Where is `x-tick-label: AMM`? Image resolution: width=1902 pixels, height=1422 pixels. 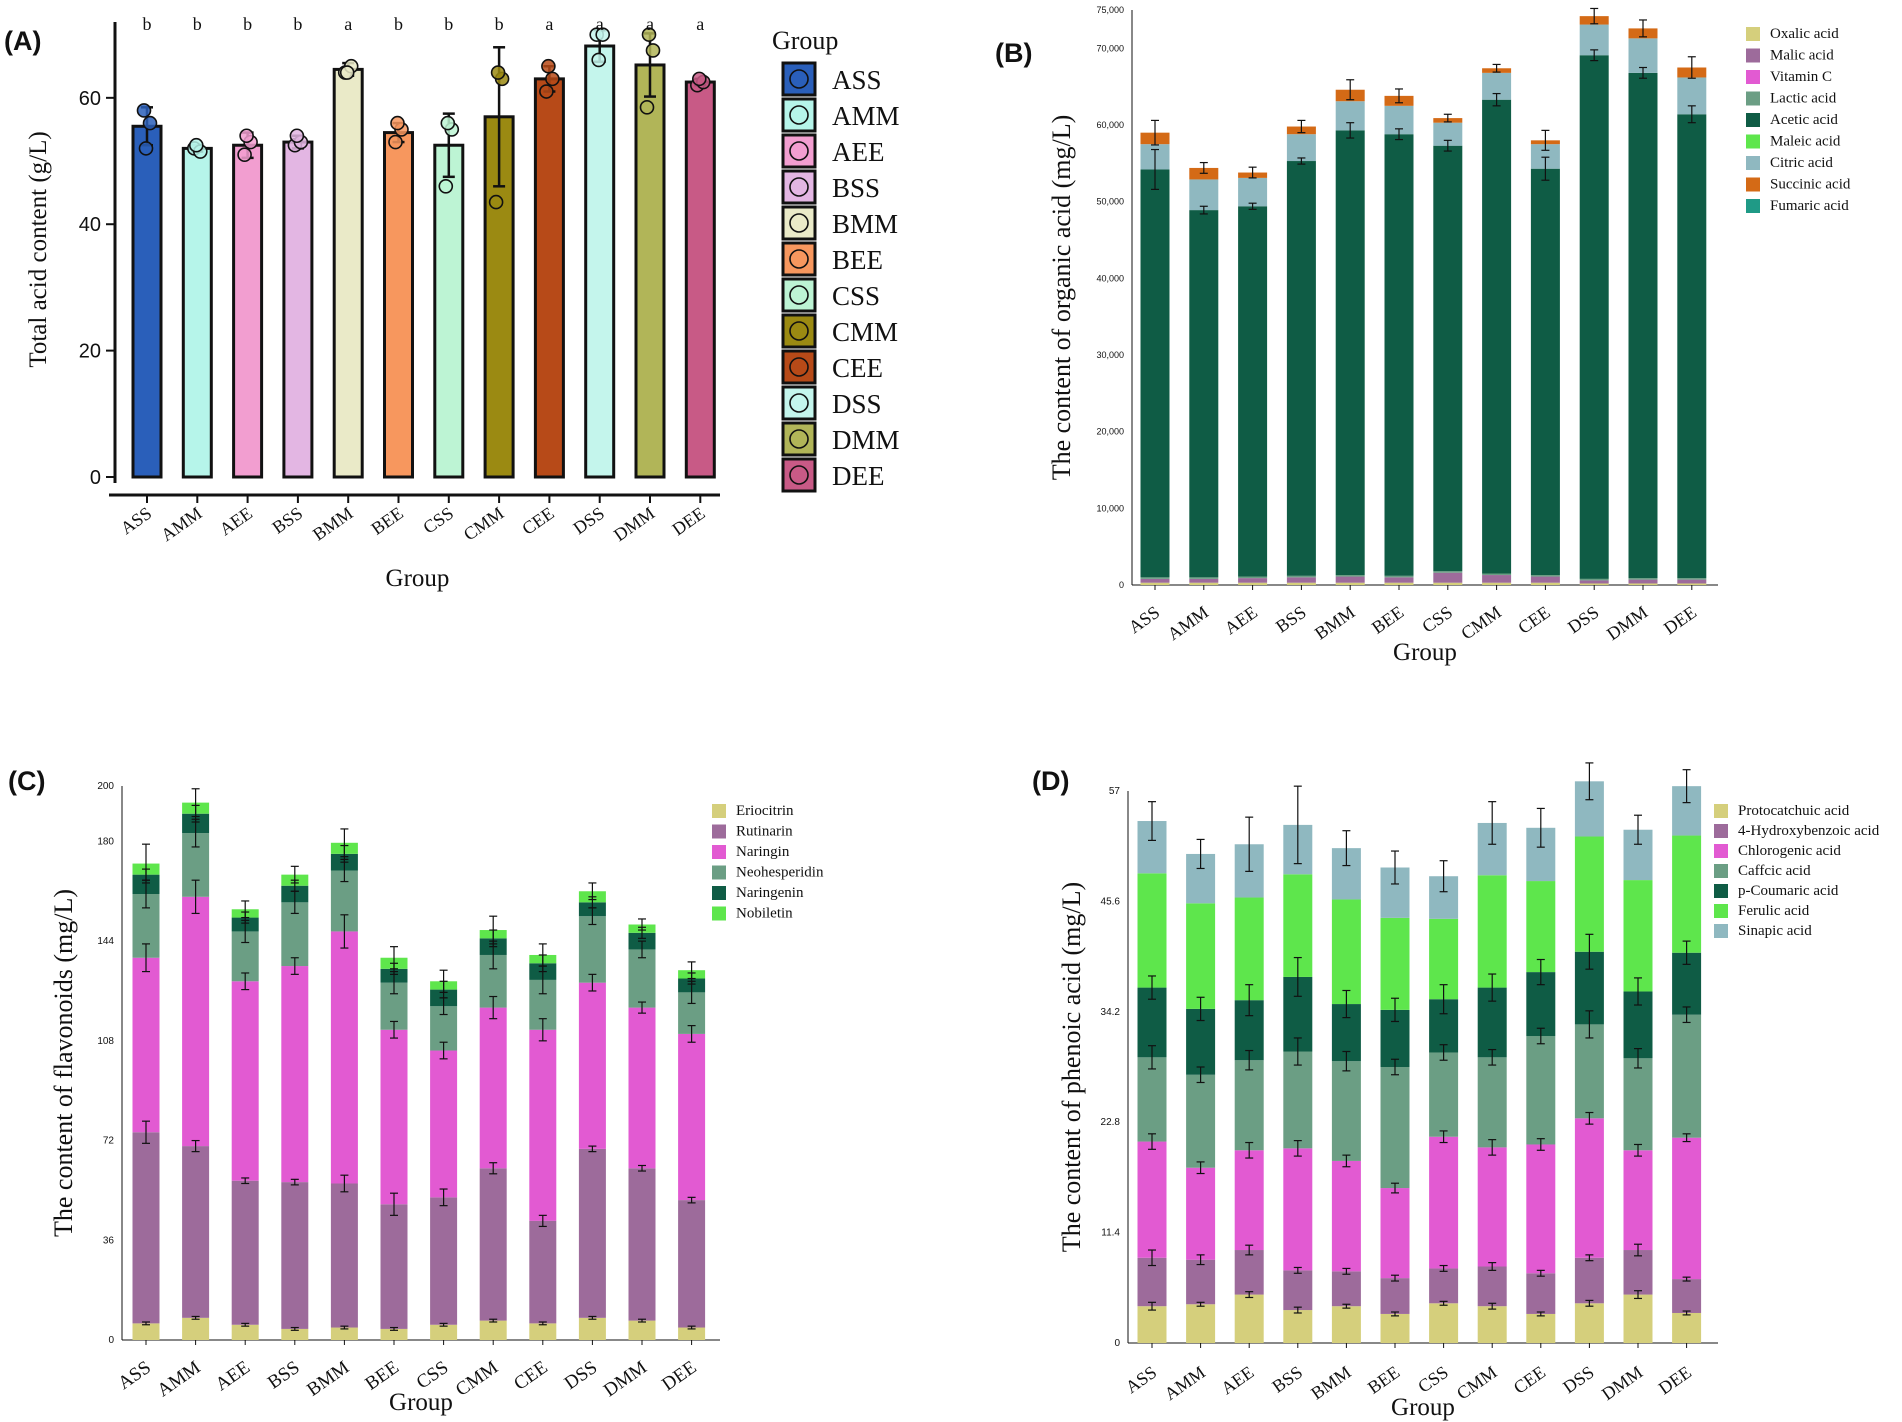
x-tick-label: AMM is located at coordinates (179, 1379).